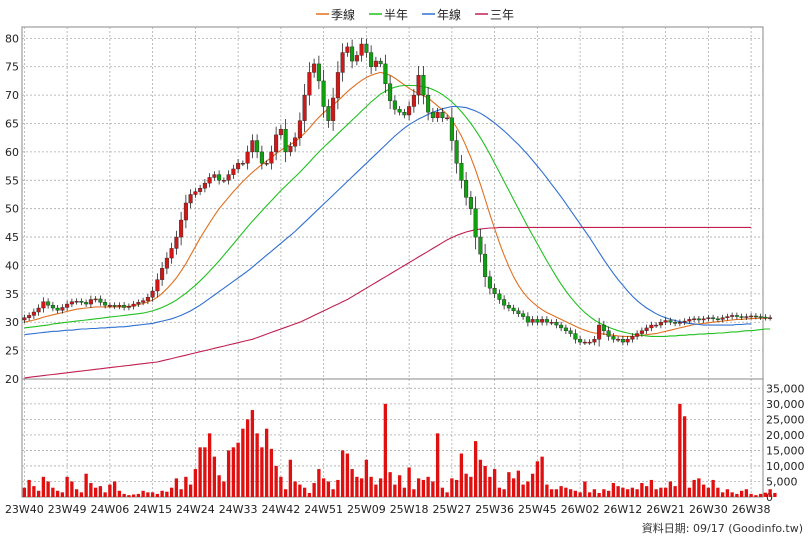 The height and width of the screenshot is (544, 808). Describe the element at coordinates (238, 509) in the screenshot. I see `x-tick-label: 24W33` at that location.